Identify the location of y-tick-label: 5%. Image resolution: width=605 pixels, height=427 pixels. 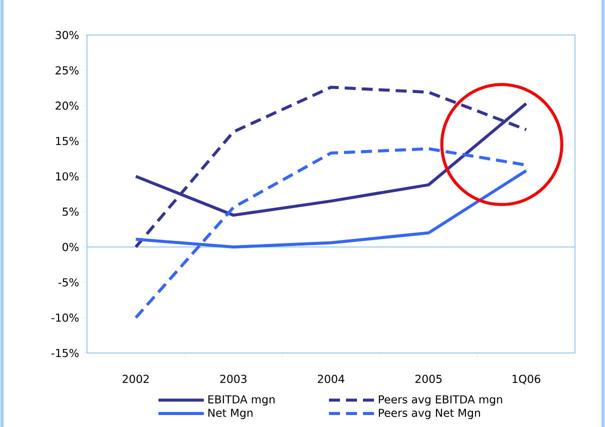
(70, 212).